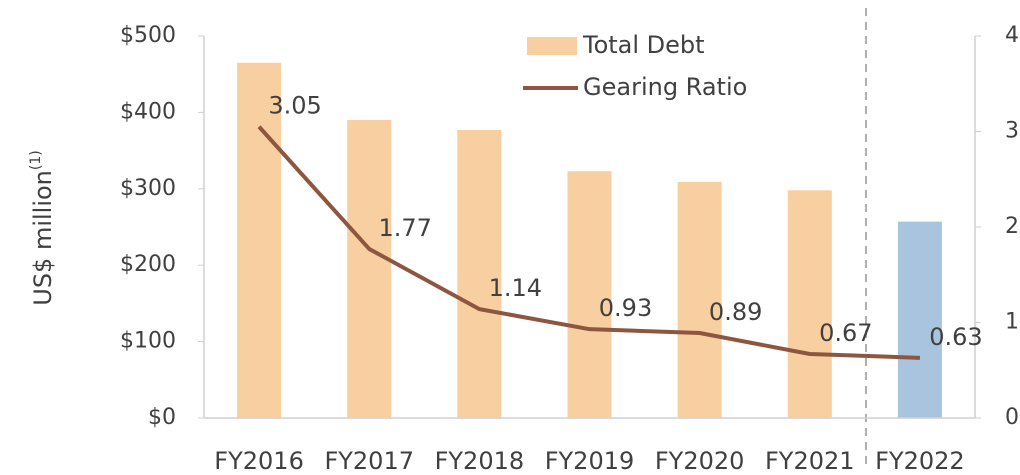 The image size is (1020, 475). What do you see at coordinates (369, 461) in the screenshot?
I see `x-tick-label: FY2017` at bounding box center [369, 461].